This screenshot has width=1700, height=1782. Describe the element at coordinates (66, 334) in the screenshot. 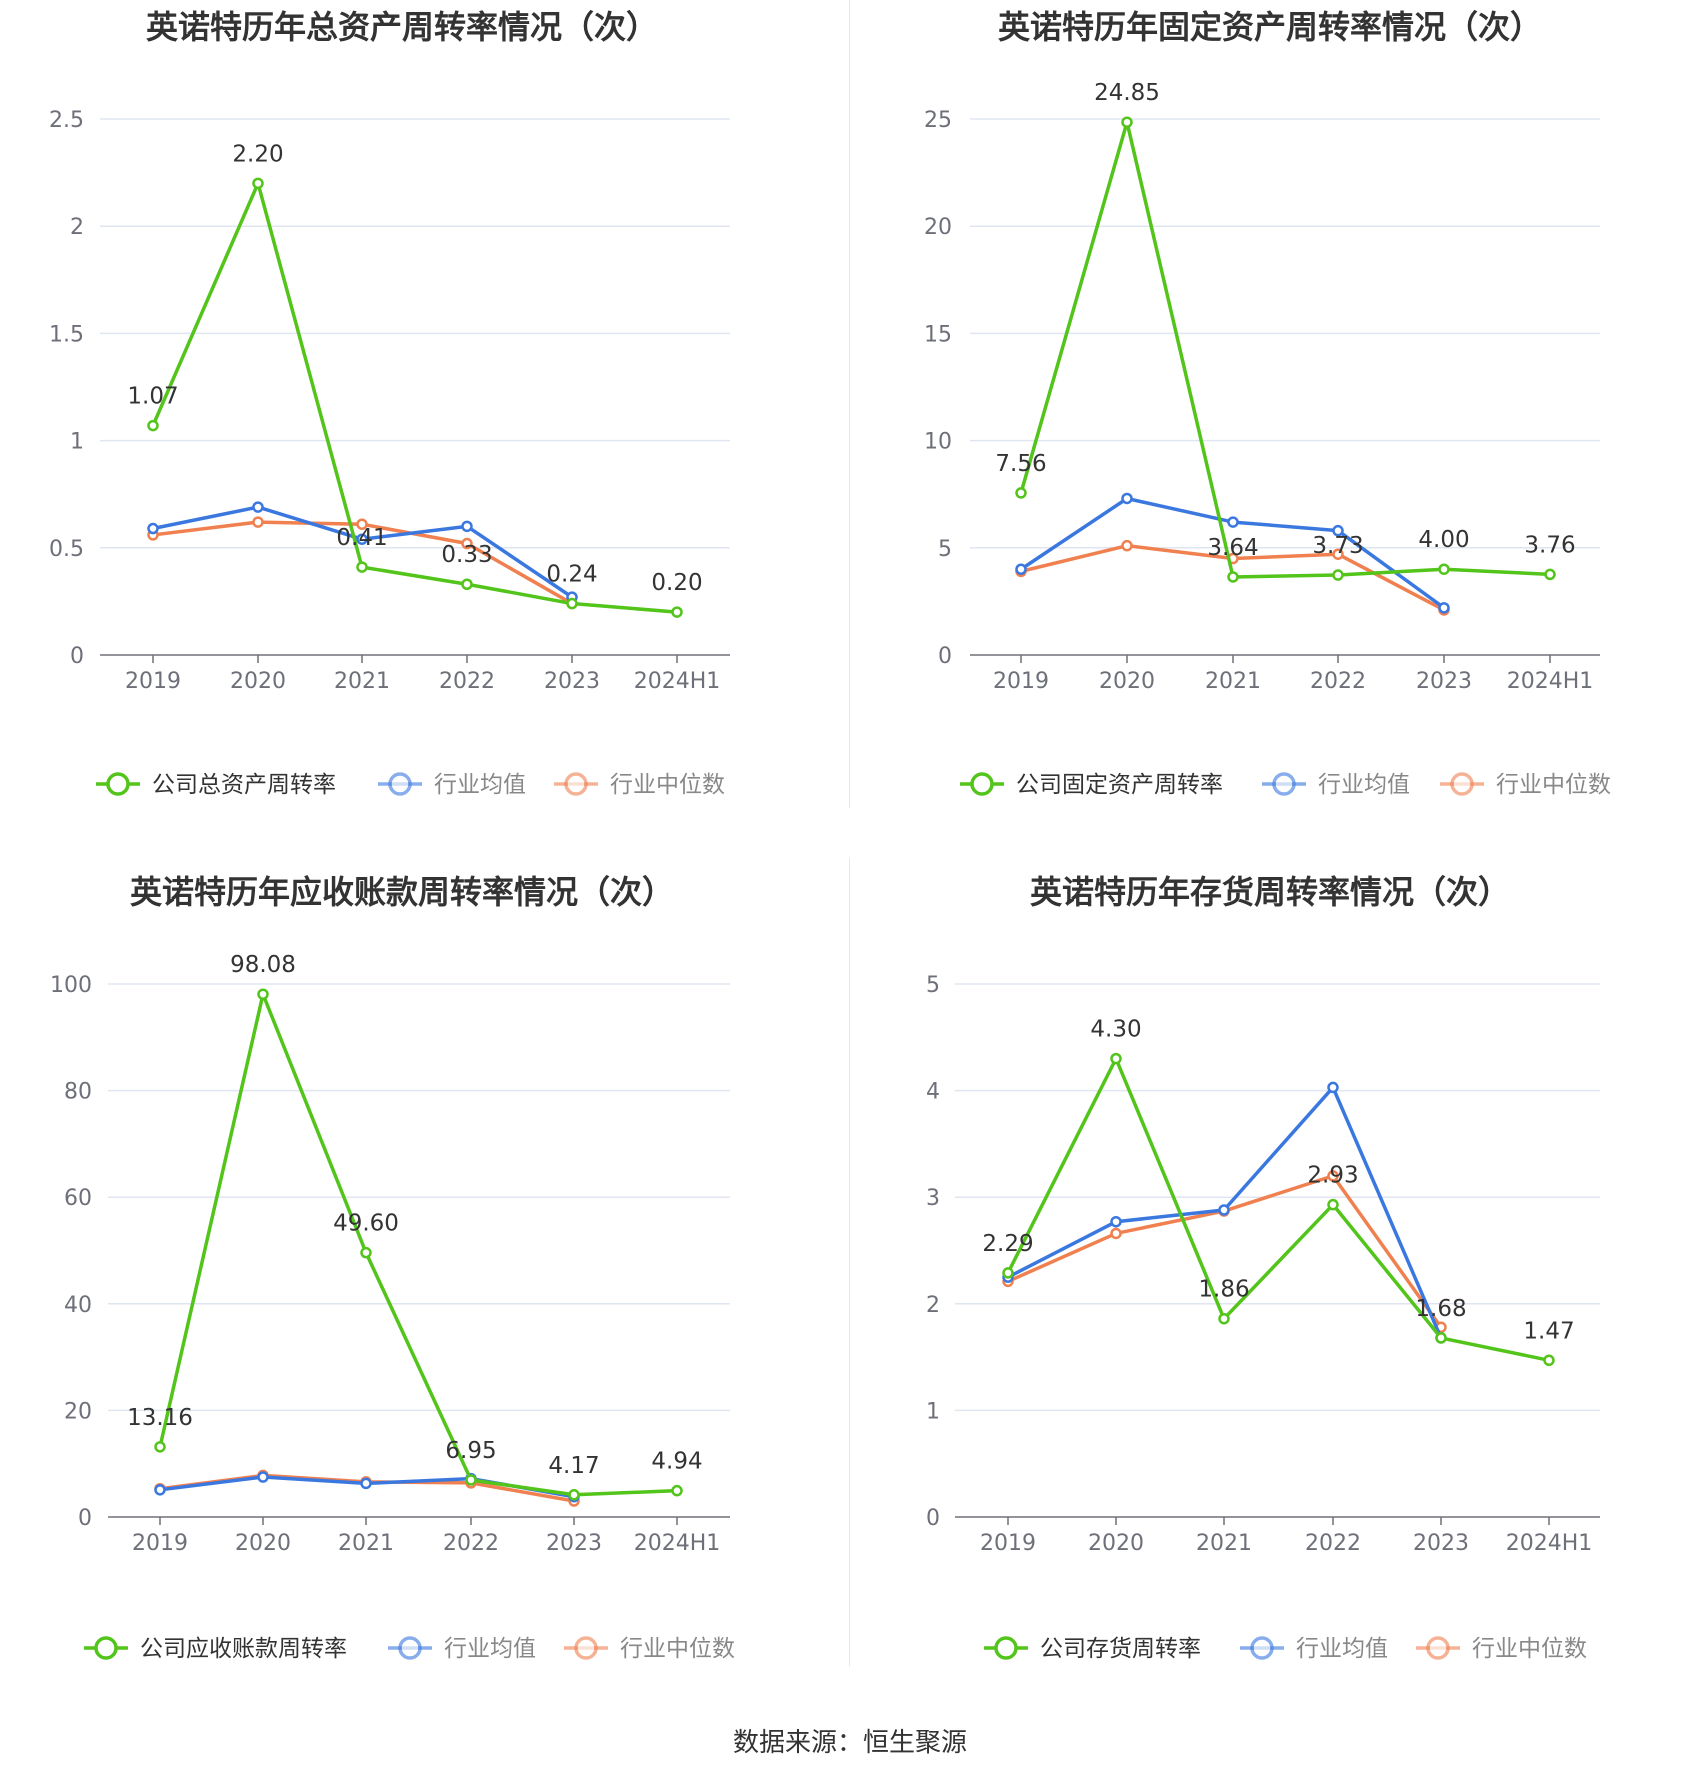

I see `y-tick-label: 1.5` at that location.